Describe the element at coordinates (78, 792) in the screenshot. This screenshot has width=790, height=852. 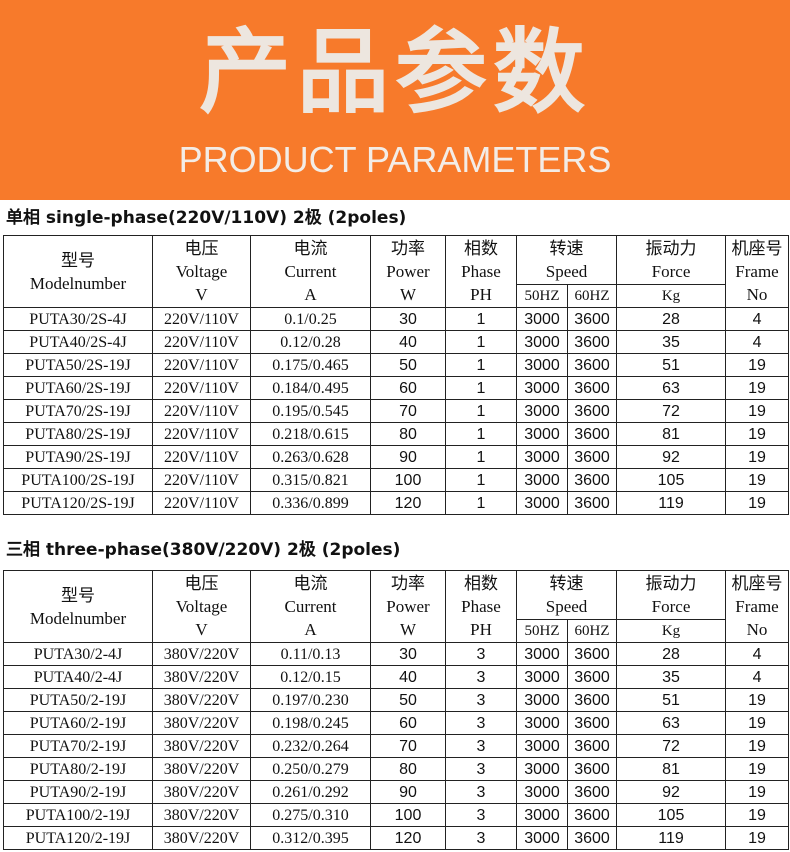
I see `table-cell: PUTA90/2-19J` at that location.